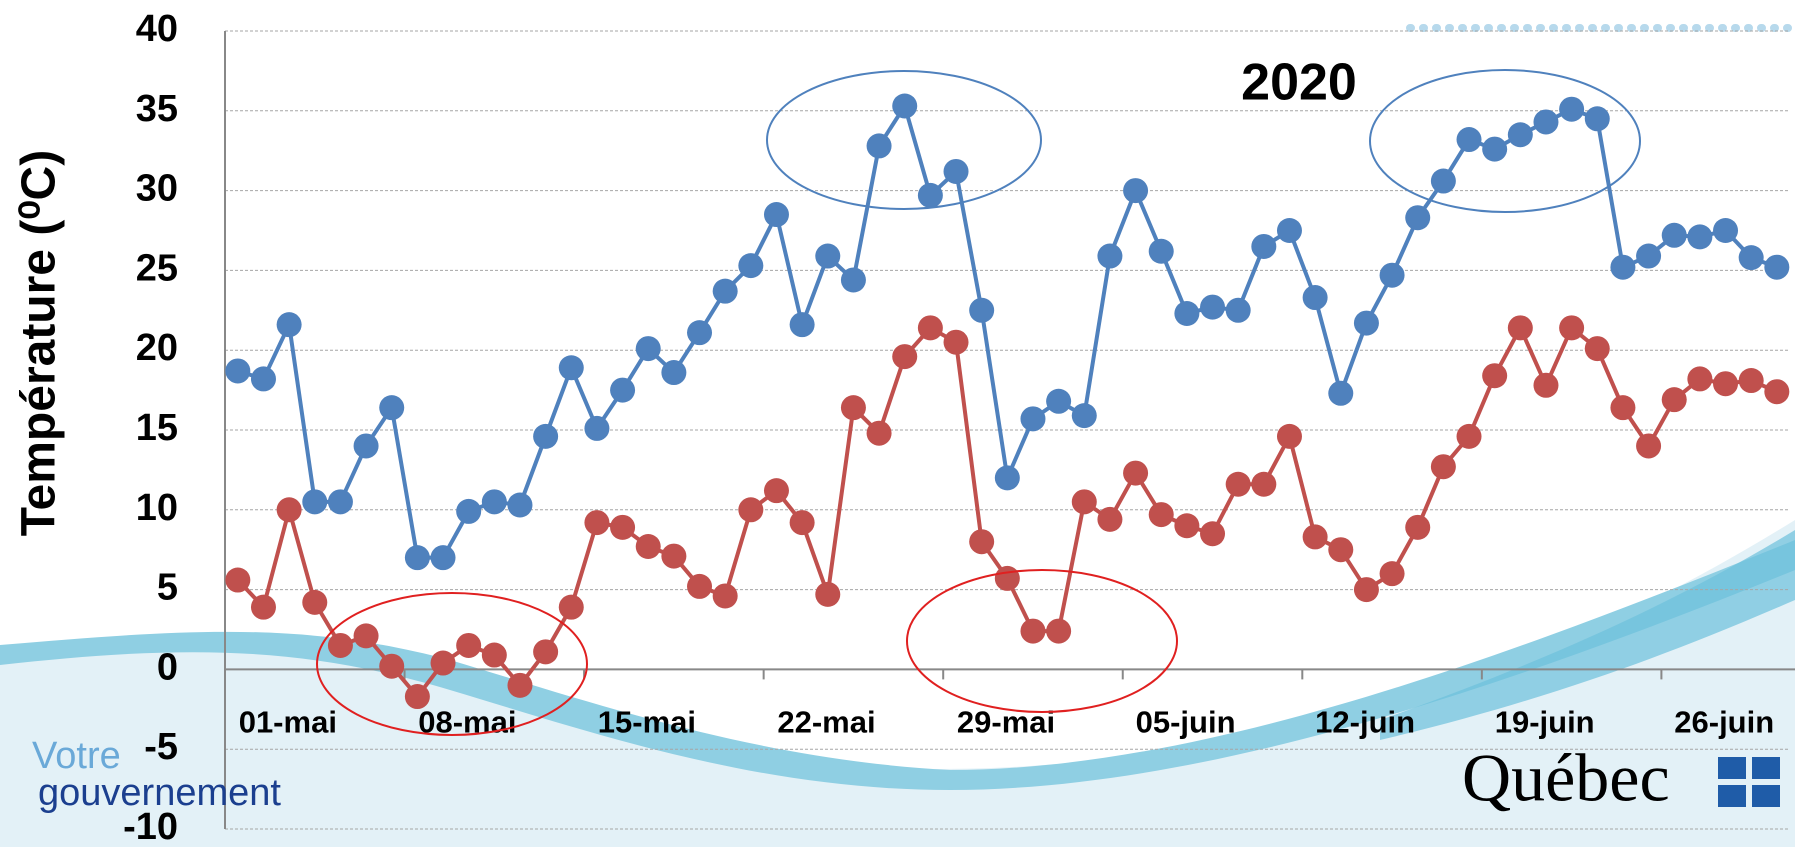 This screenshot has height=847, width=1795. What do you see at coordinates (150, 826) in the screenshot?
I see `y-tick-label: -10` at bounding box center [150, 826].